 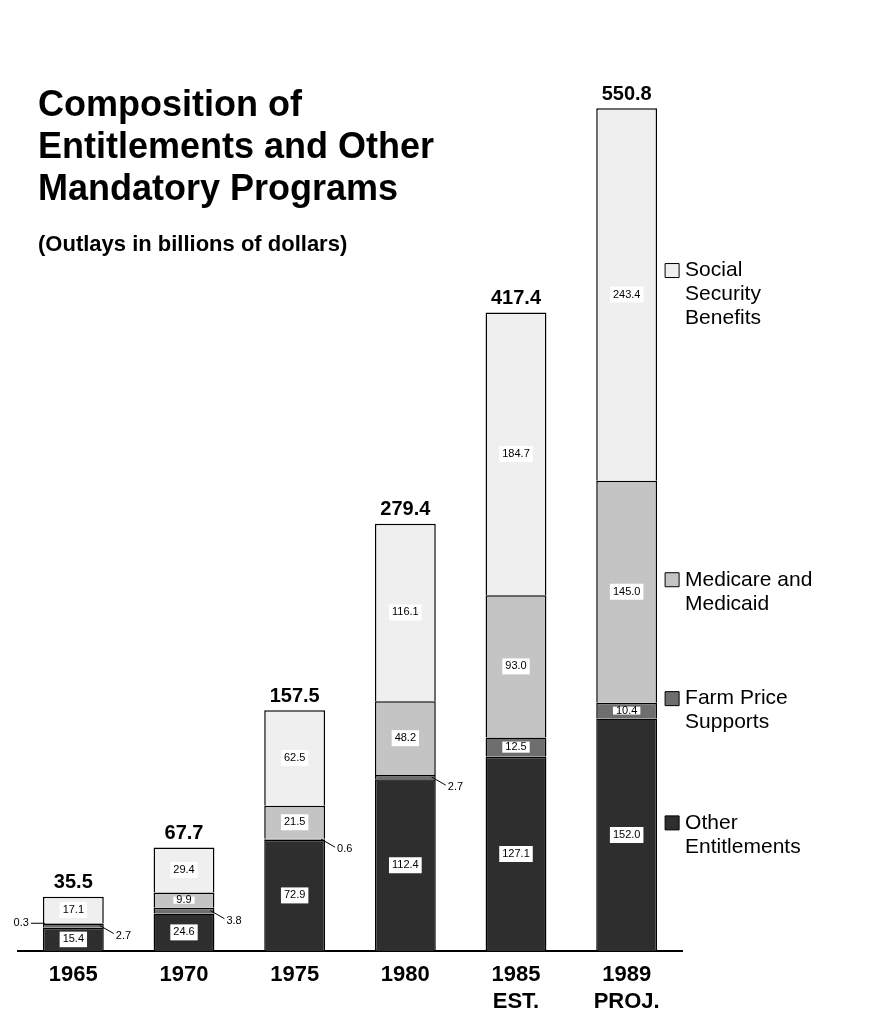 What do you see at coordinates (184, 869) in the screenshot?
I see `data-label: 29.4` at bounding box center [184, 869].